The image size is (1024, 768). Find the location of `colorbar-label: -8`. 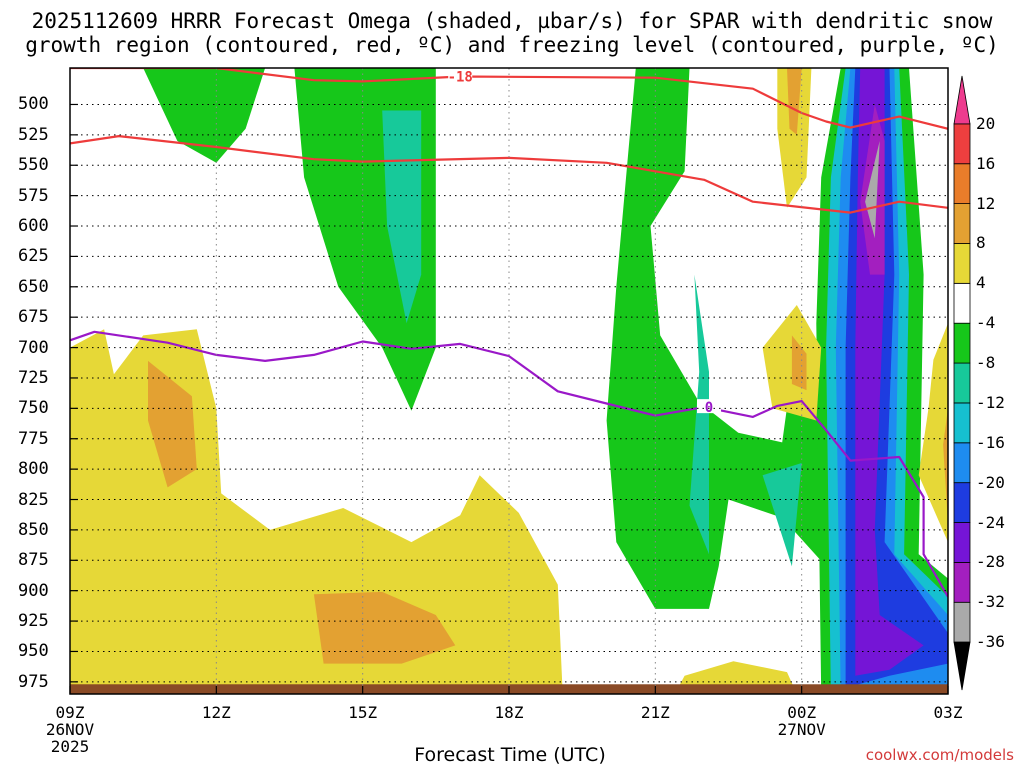

colorbar-label: -8 is located at coordinates (986, 363).